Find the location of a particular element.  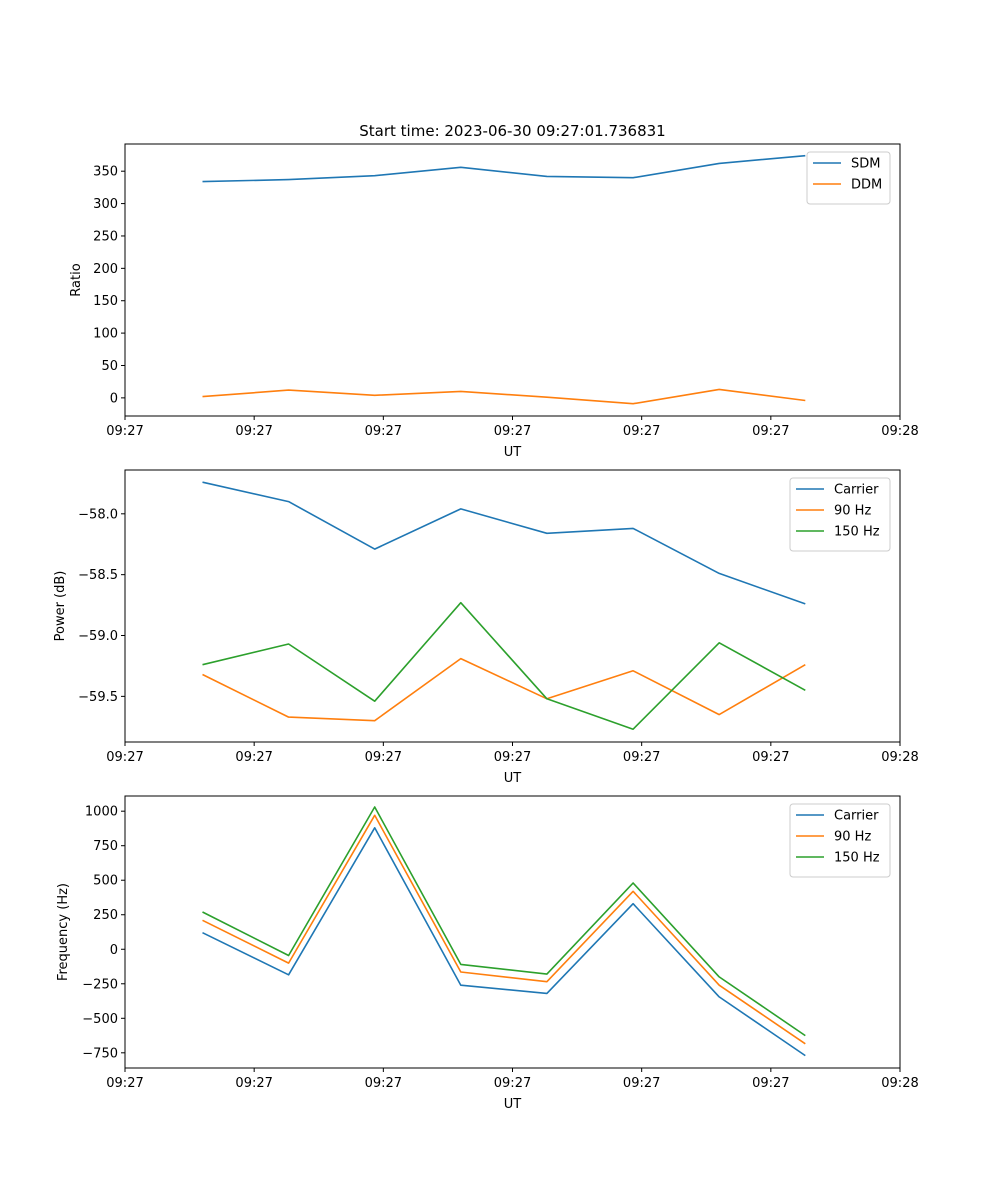

y-tick-label: 150 is located at coordinates (105, 301).